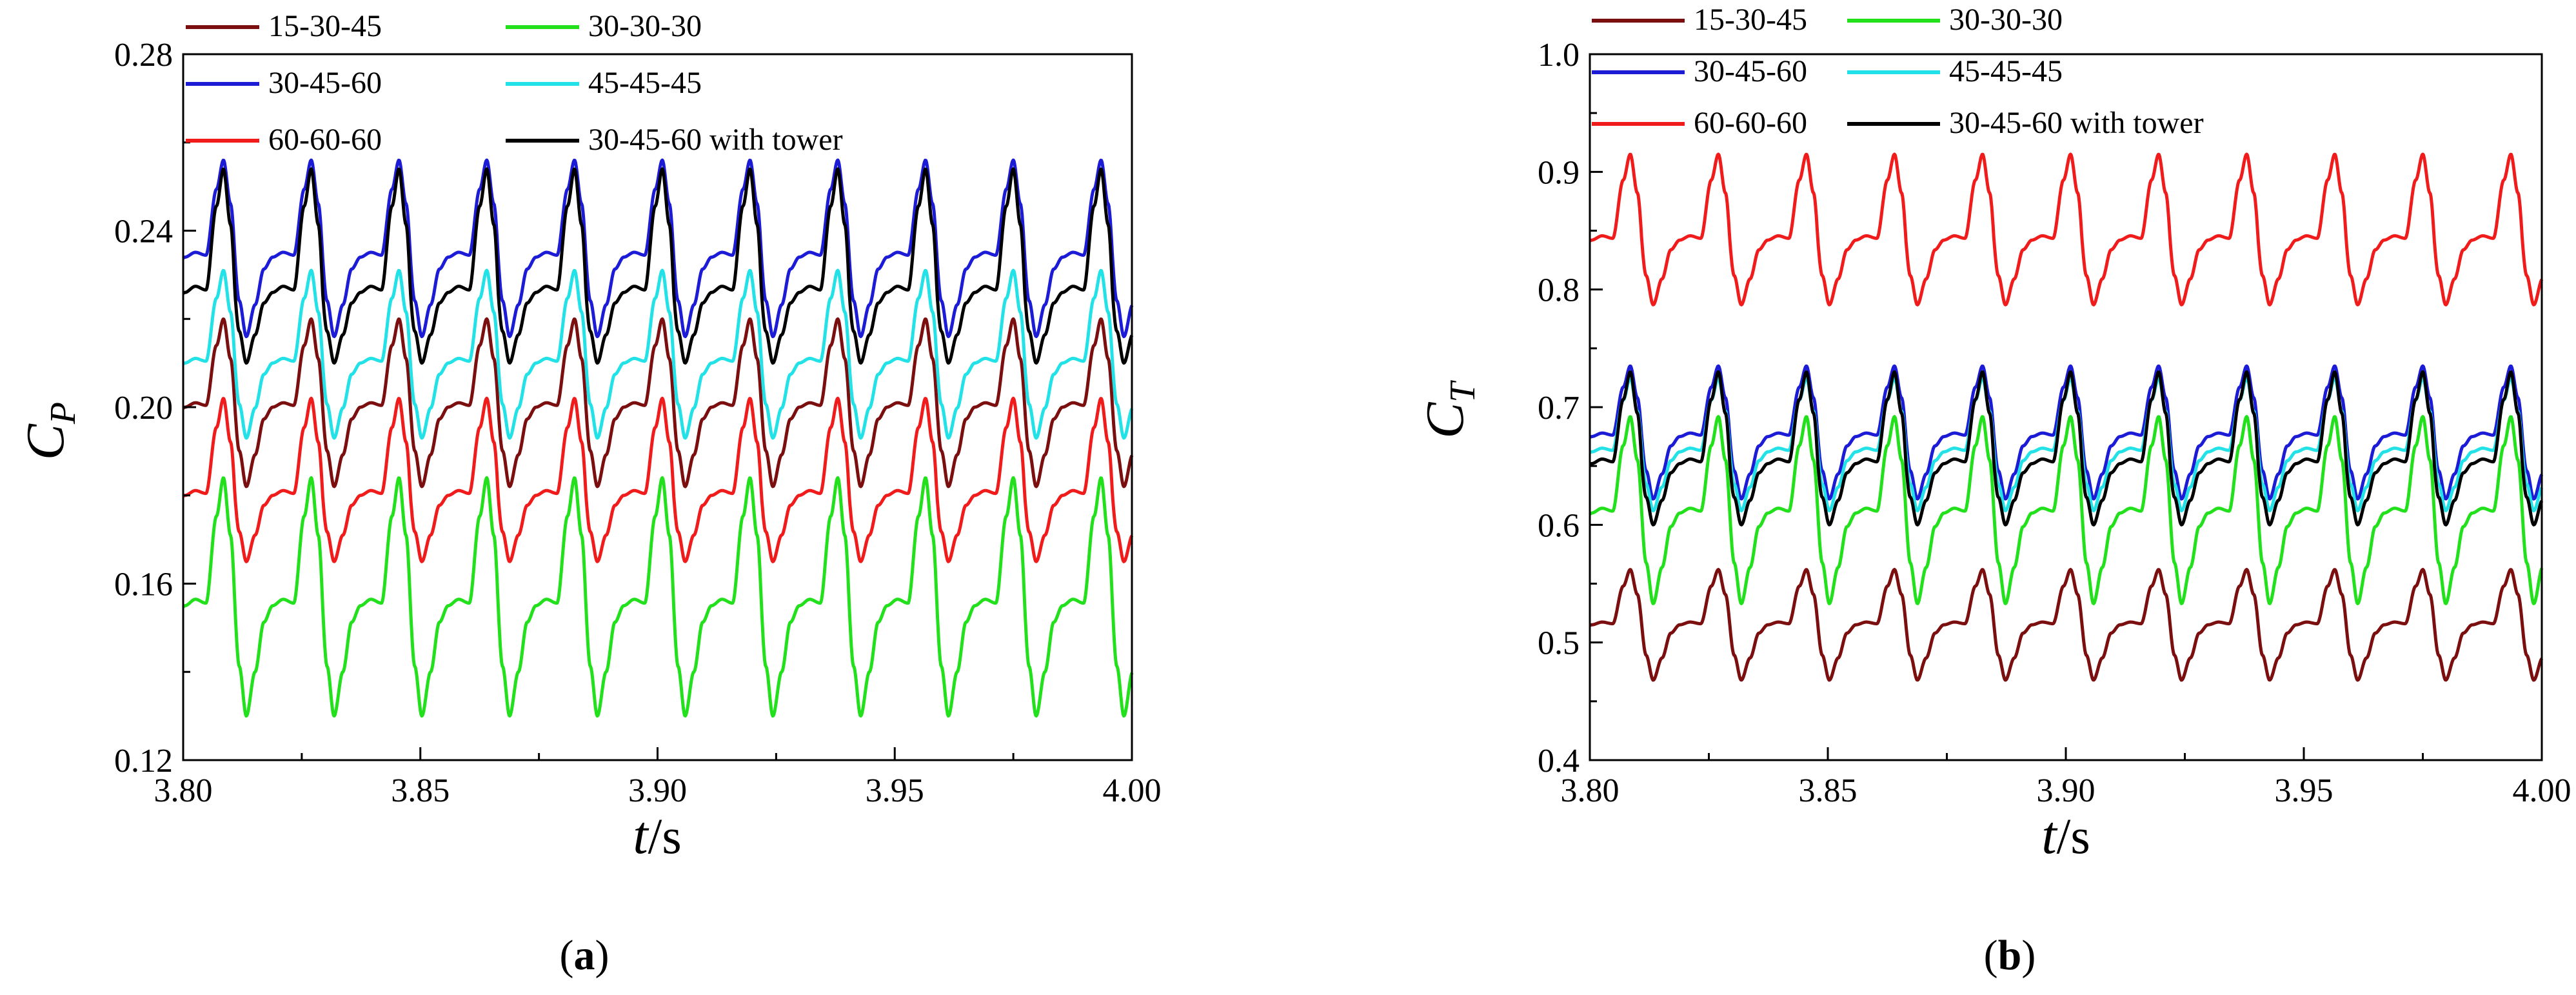  What do you see at coordinates (1559, 173) in the screenshot?
I see `y-tick-label-b-5: 0.9` at bounding box center [1559, 173].